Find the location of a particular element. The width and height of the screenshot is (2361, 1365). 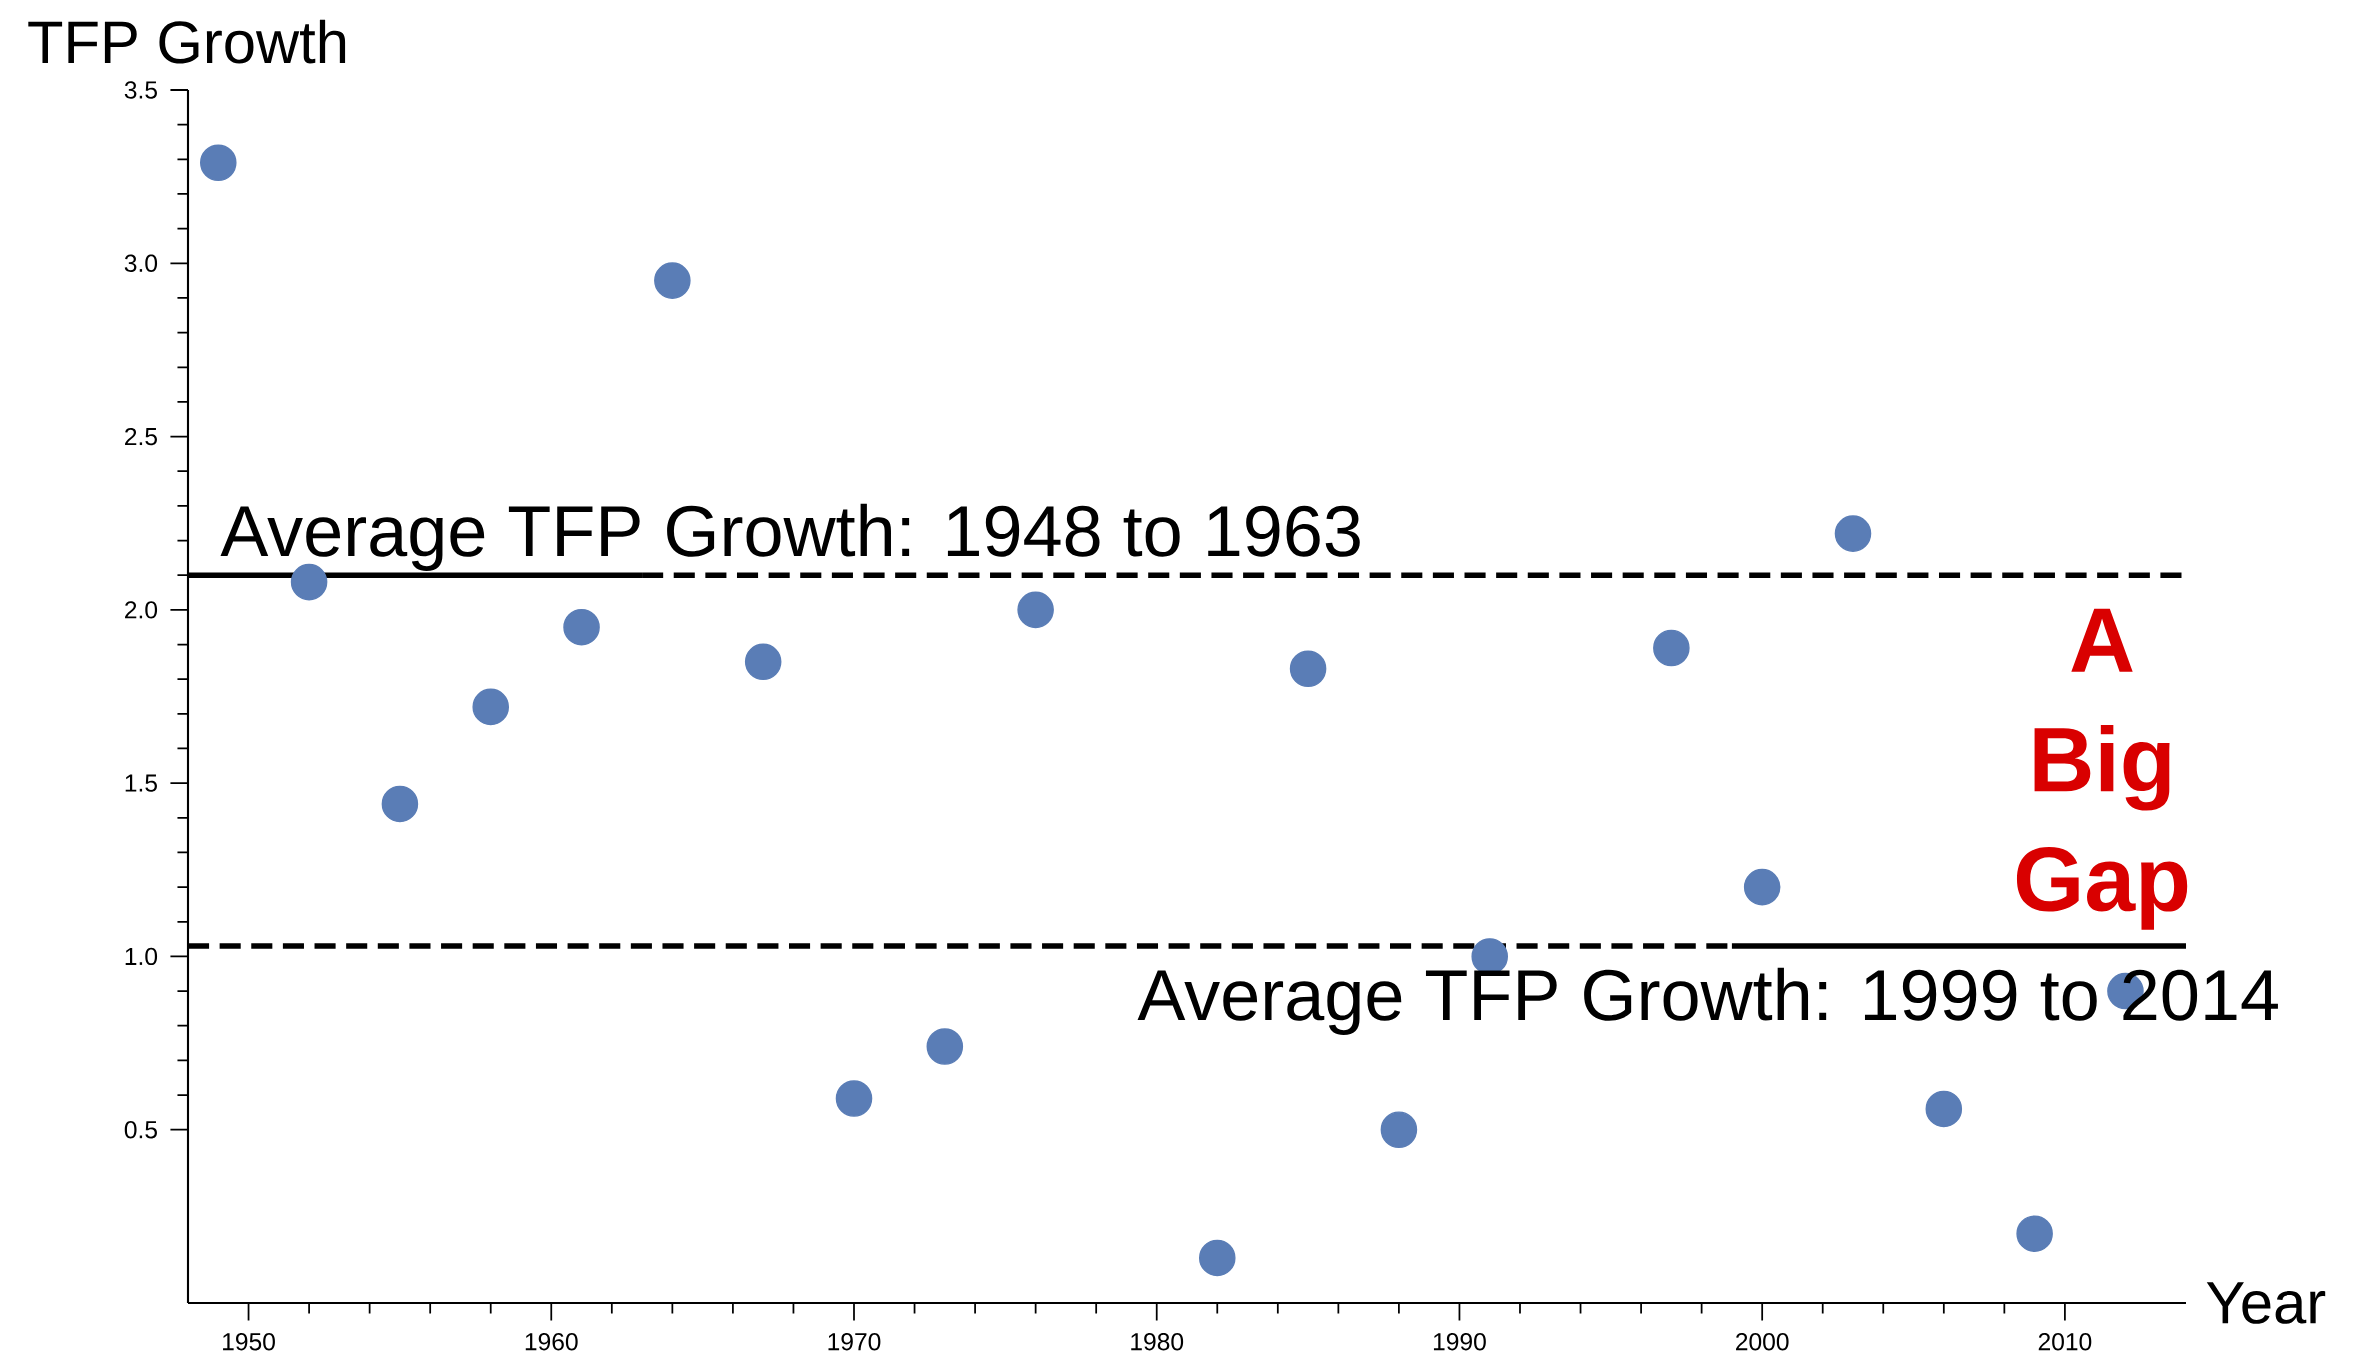

y-tick-label: 1.0 is located at coordinates (141, 956).